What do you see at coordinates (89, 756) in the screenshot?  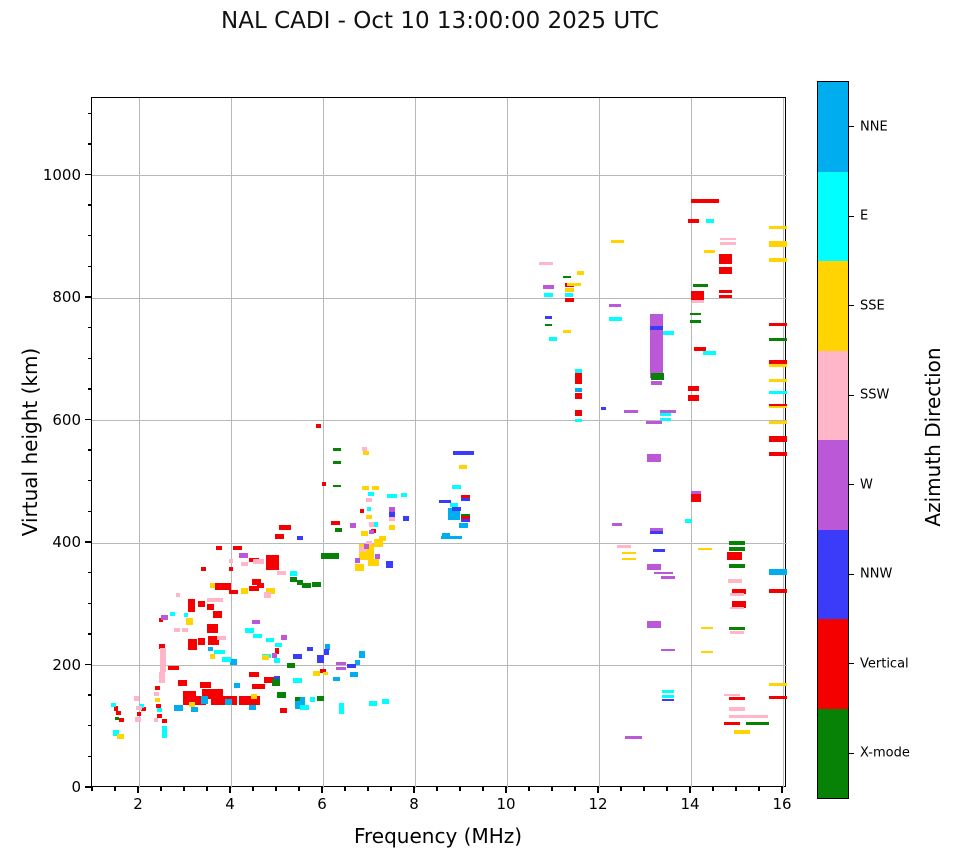 I see `y-minor-tick` at bounding box center [89, 756].